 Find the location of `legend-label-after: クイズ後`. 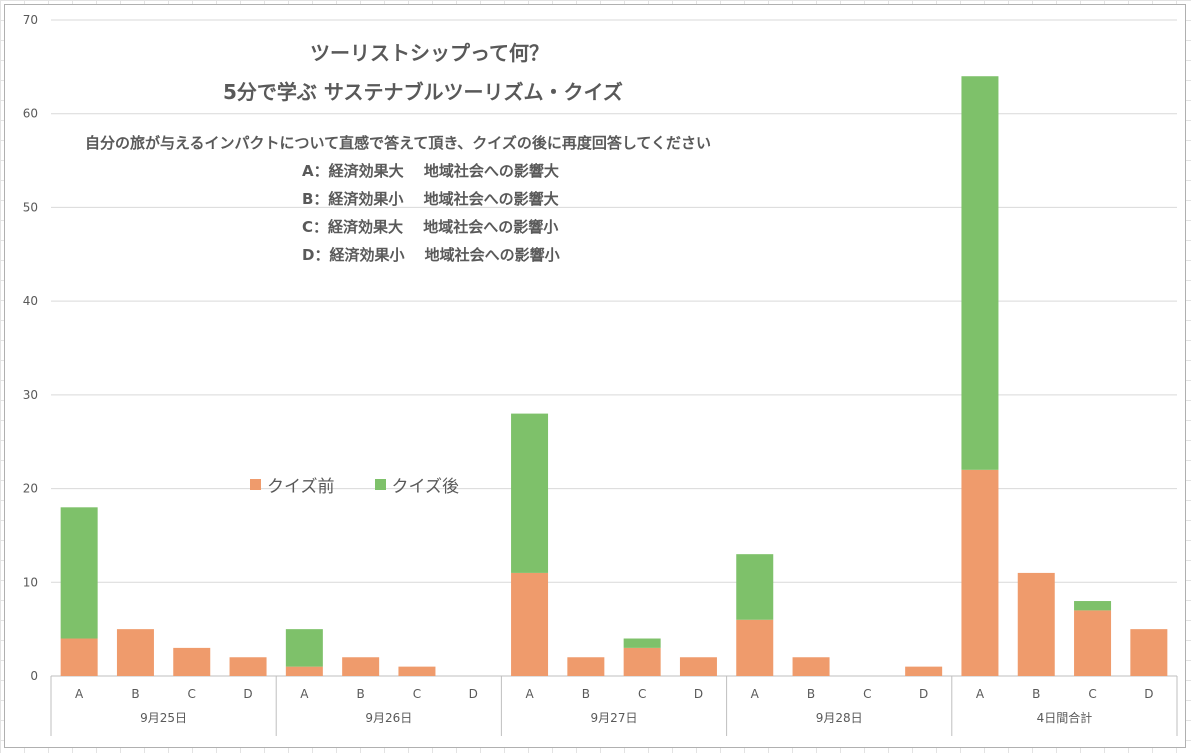

legend-label-after: クイズ後 is located at coordinates (425, 487).